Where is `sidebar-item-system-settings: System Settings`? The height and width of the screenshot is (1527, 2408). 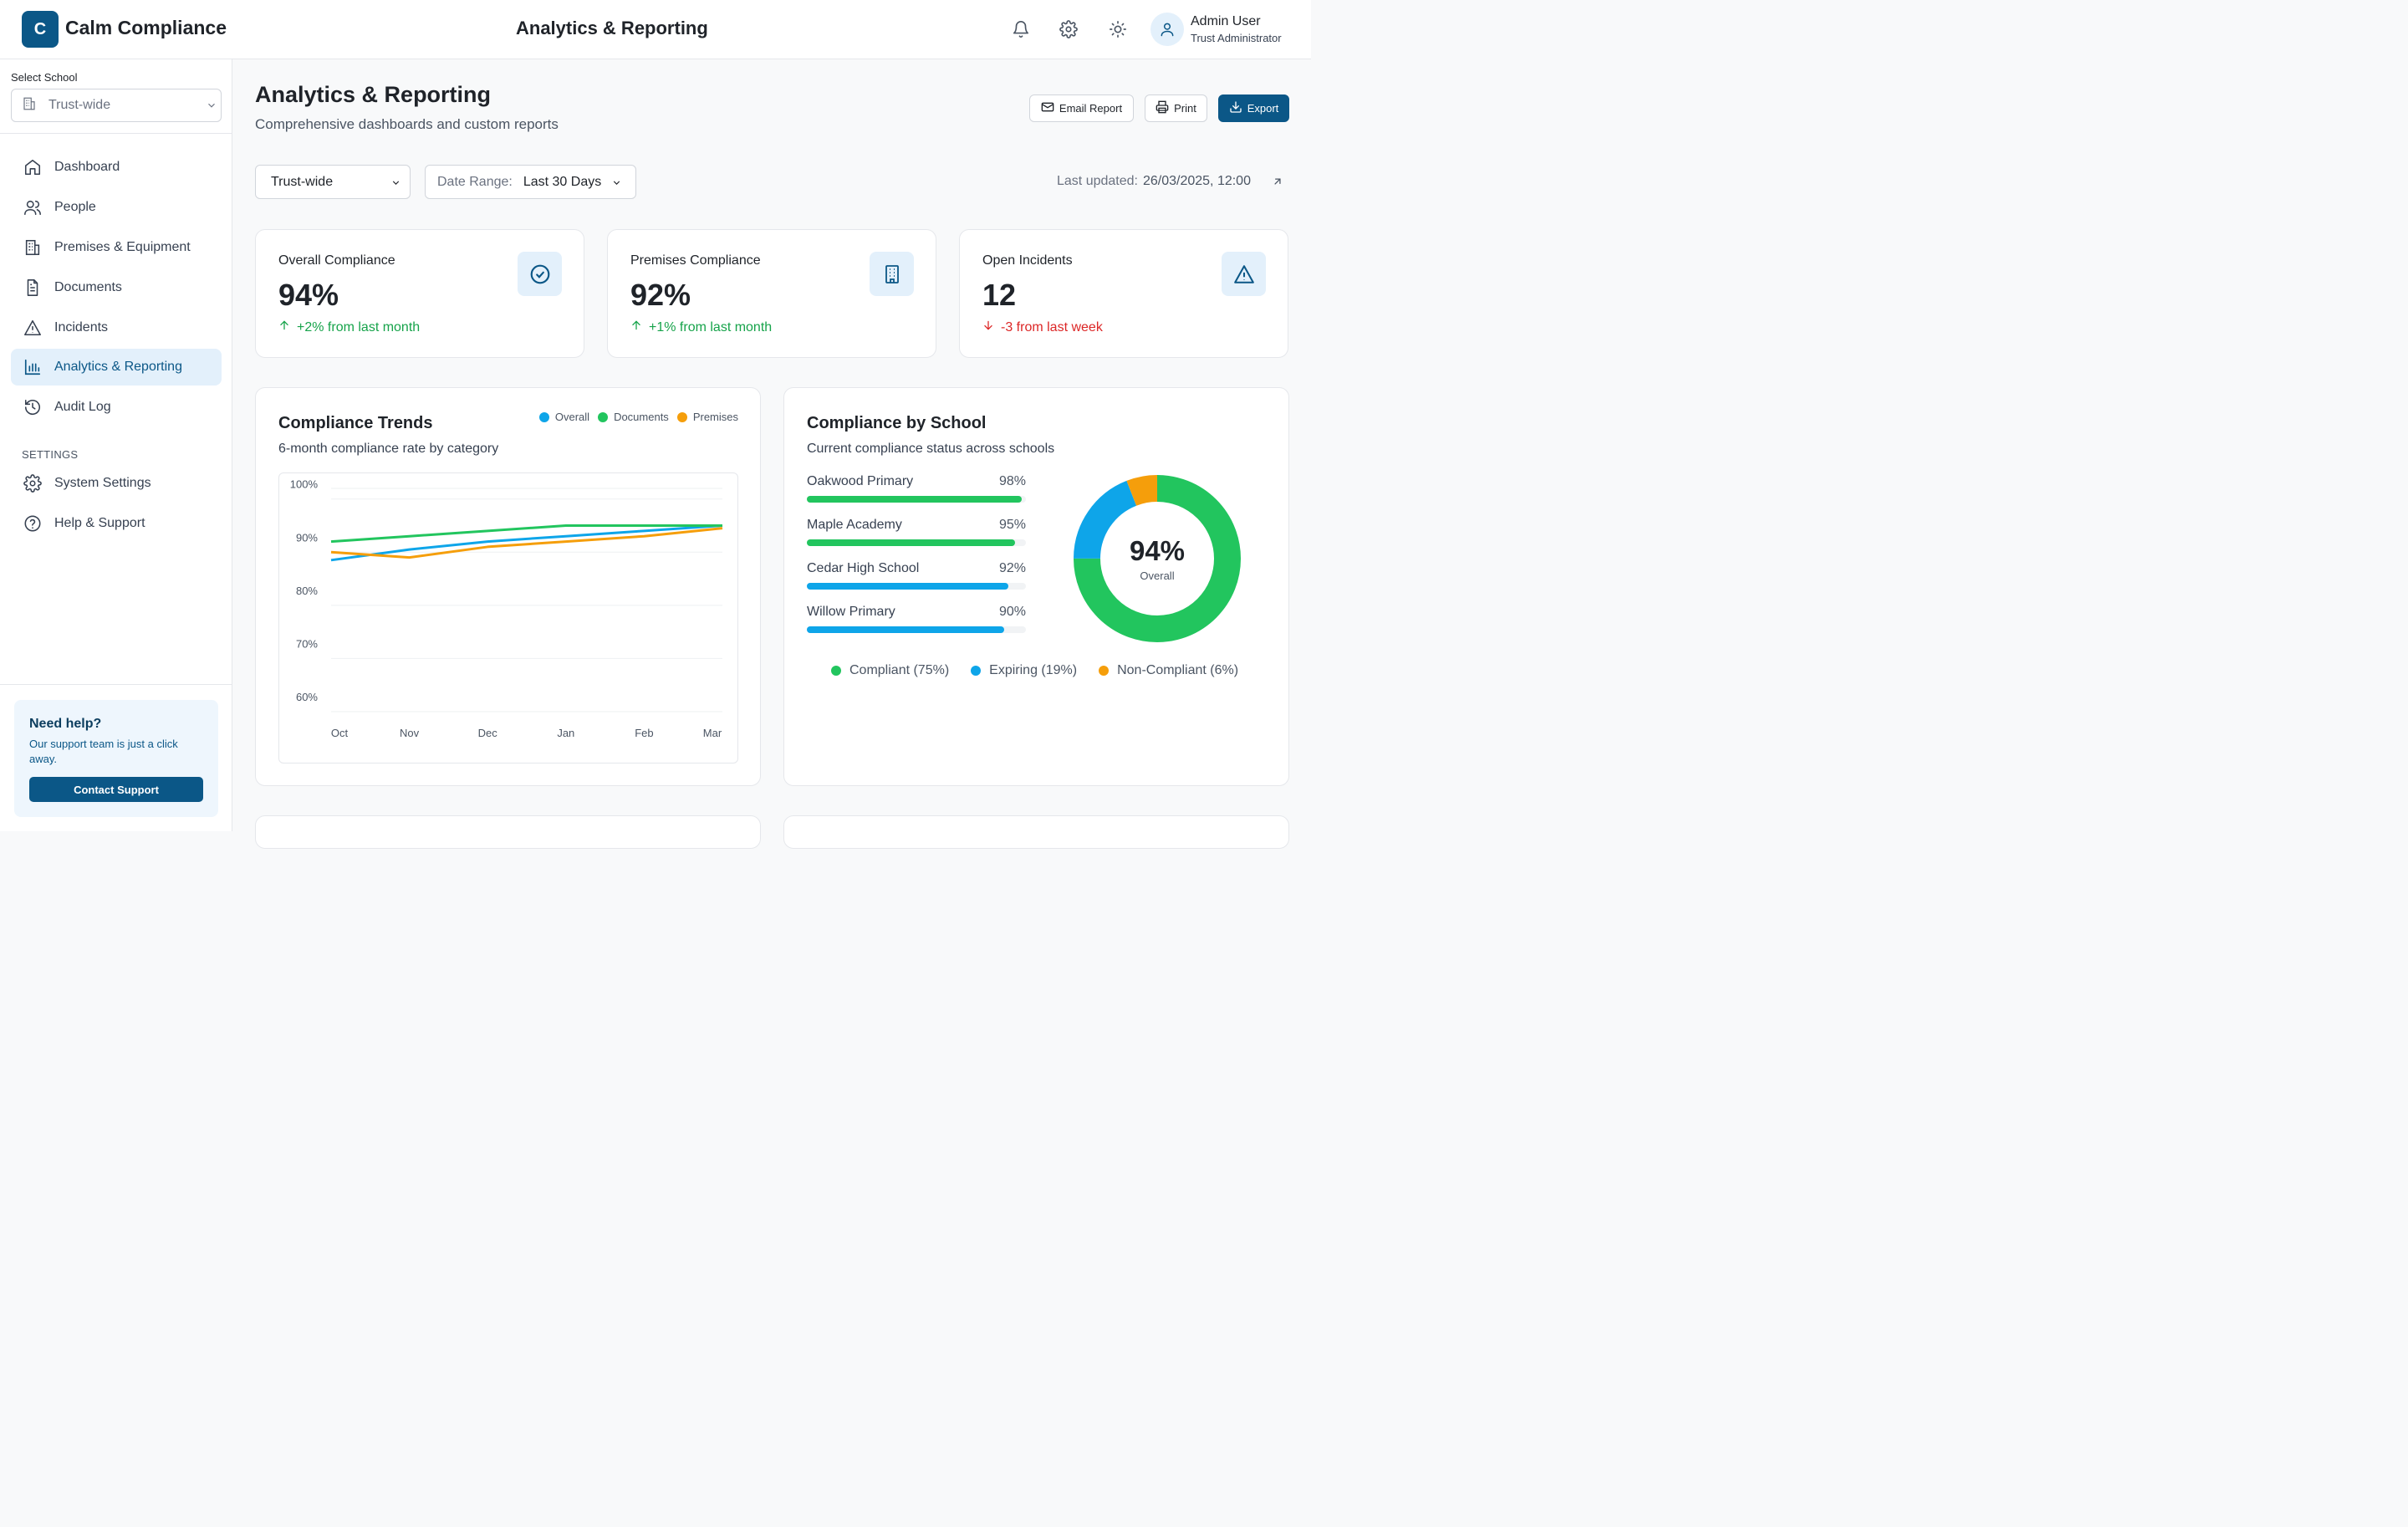 sidebar-item-system-settings: System Settings is located at coordinates (117, 484).